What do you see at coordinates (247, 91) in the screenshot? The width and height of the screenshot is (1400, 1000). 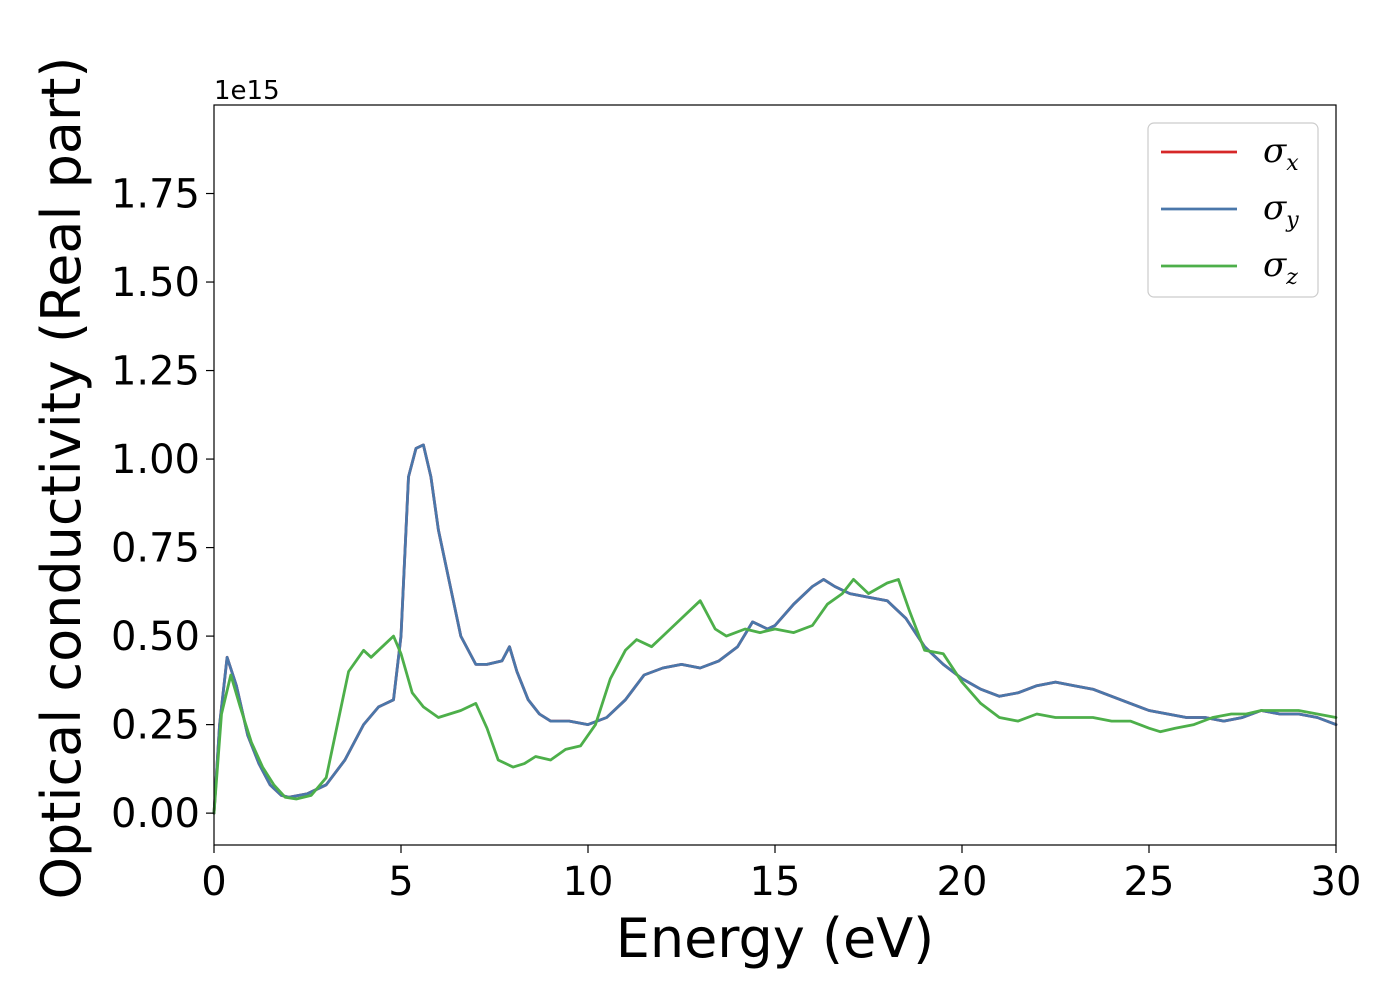 I see `y-offset-text: 1e15` at bounding box center [247, 91].